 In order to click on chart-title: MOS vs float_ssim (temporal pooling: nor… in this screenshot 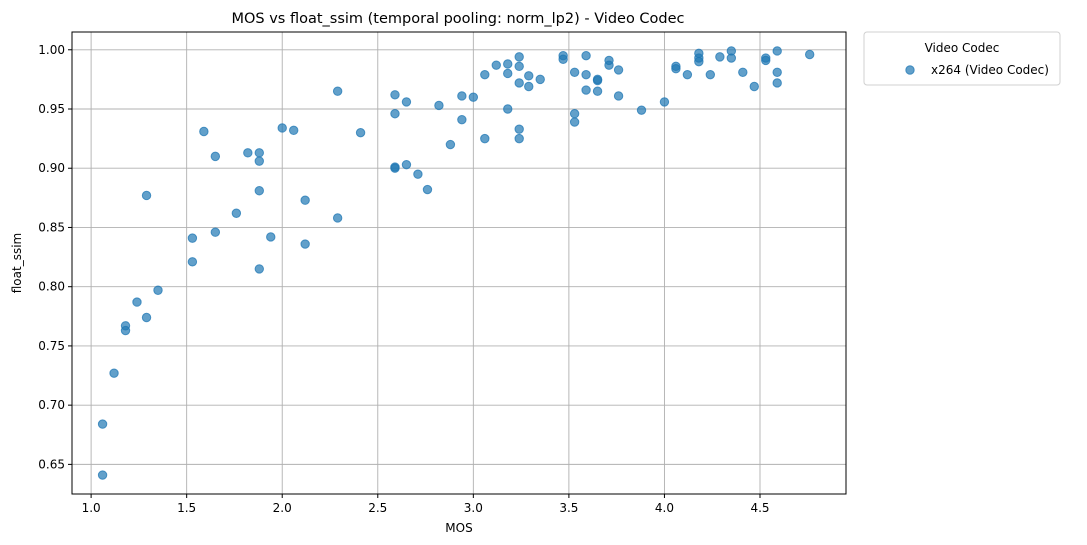, I will do `click(457, 19)`.